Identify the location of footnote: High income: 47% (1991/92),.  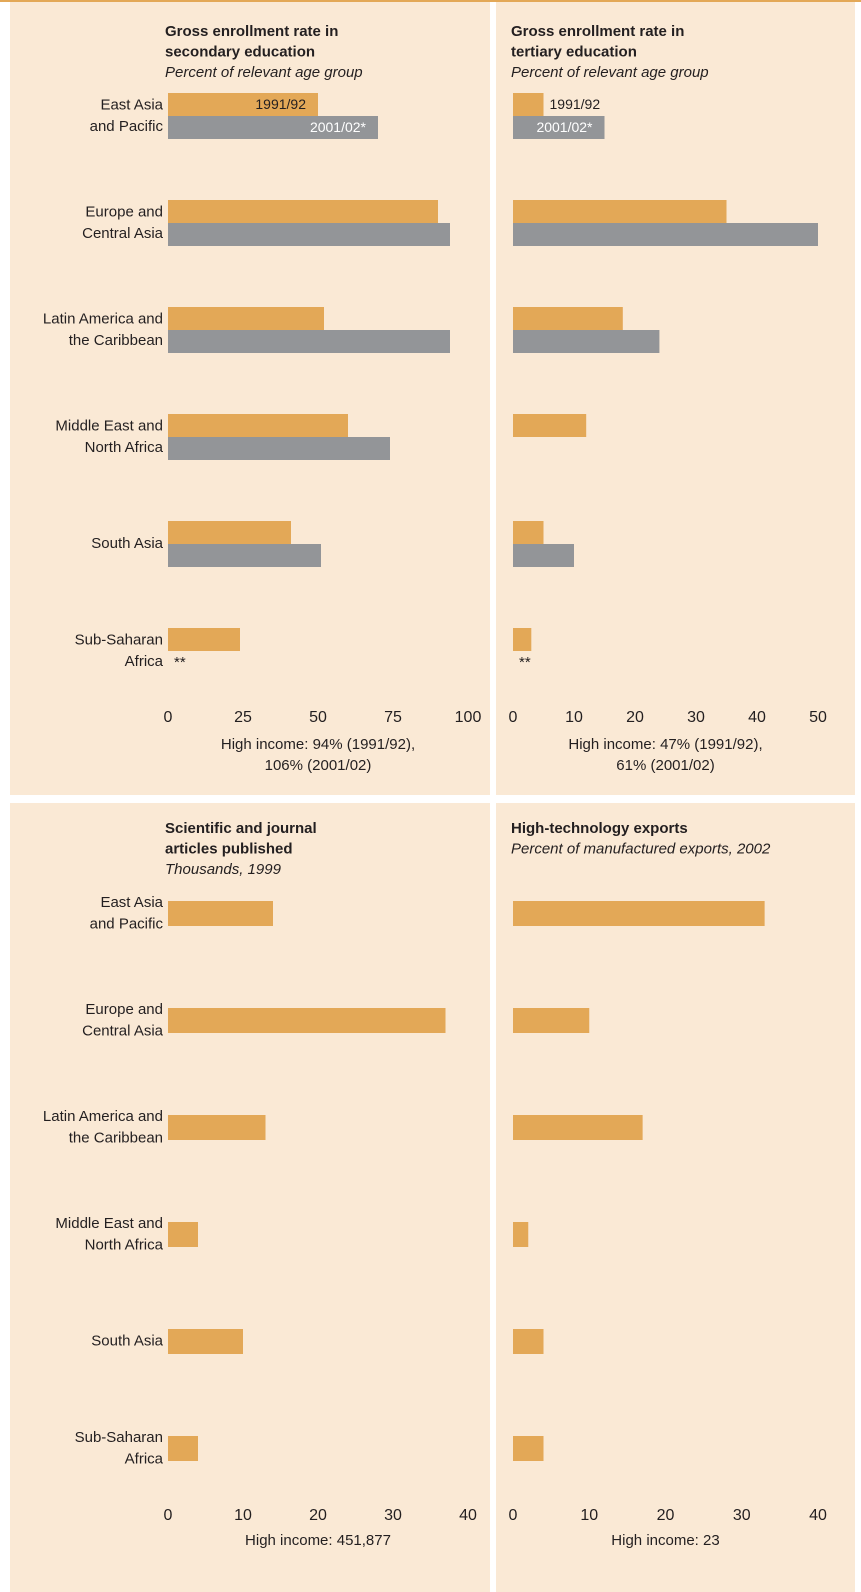
(665, 744).